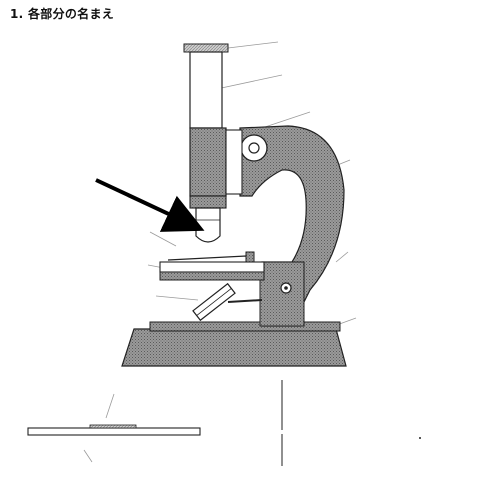  Describe the element at coordinates (342, 257) in the screenshot. I see `leader-pillar` at that location.